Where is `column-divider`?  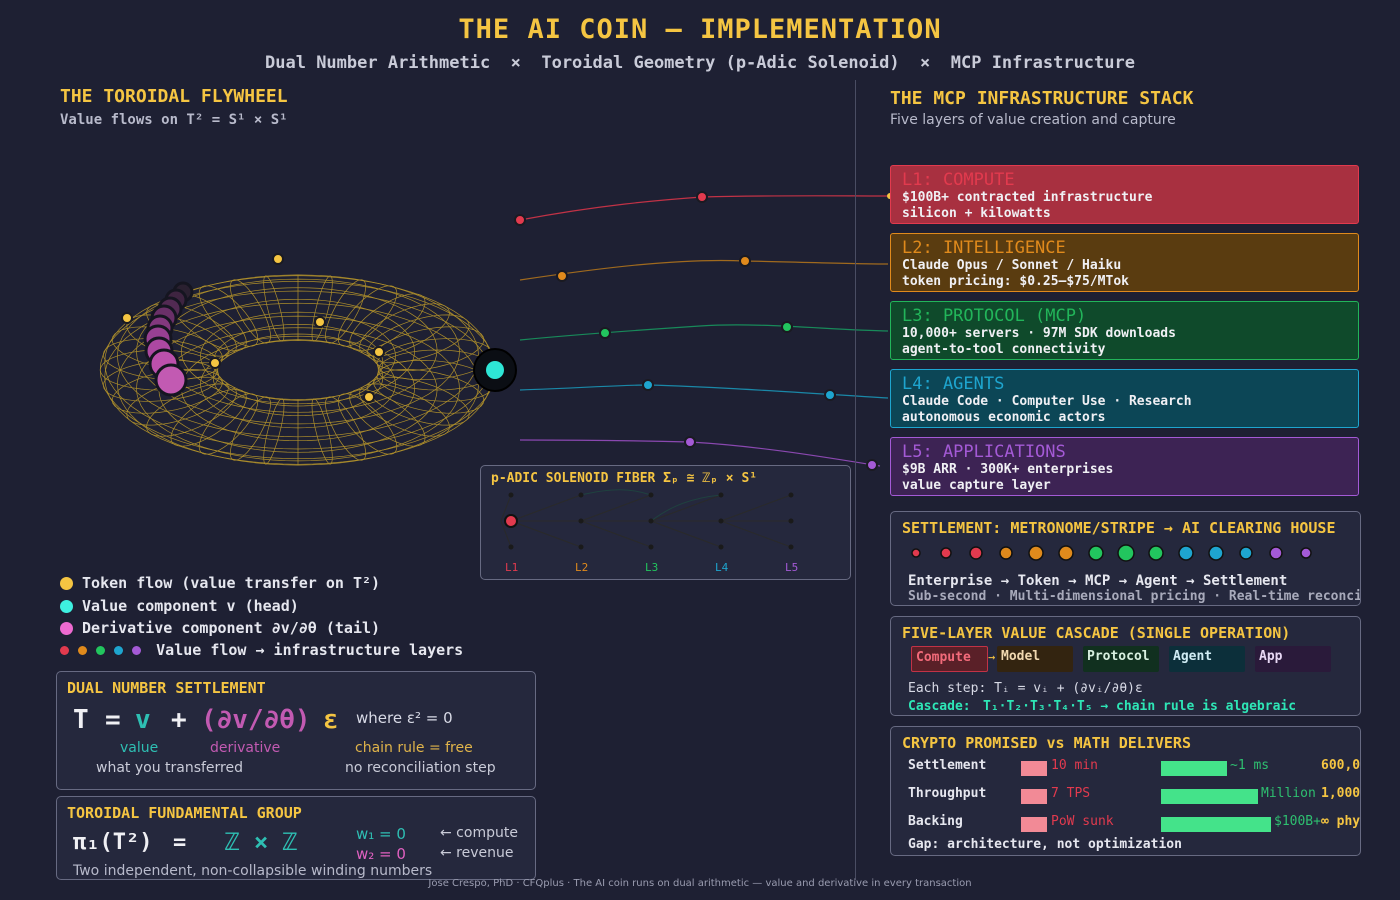
column-divider is located at coordinates (855, 480).